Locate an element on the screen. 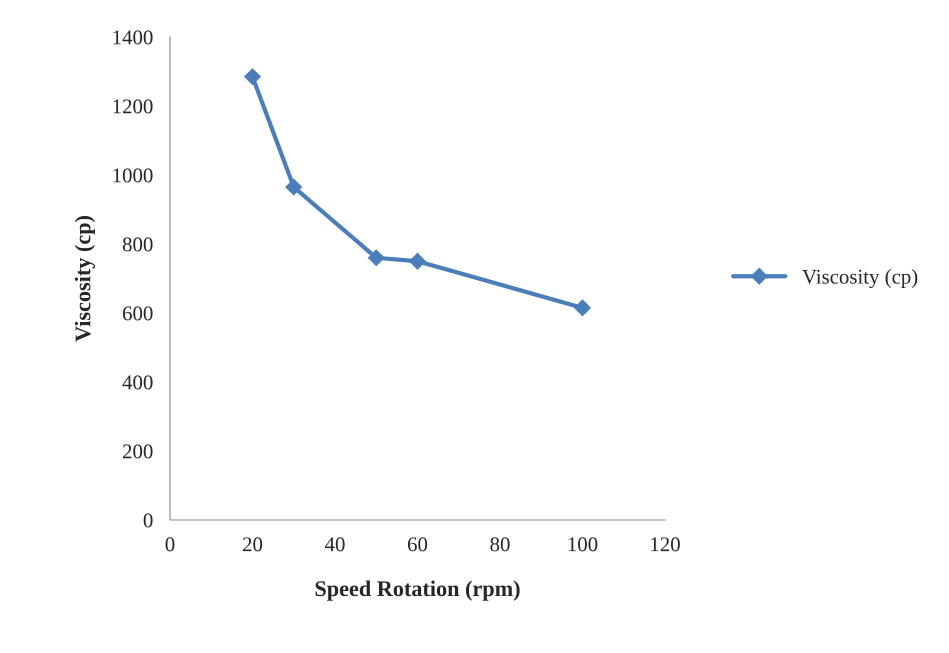 The image size is (949, 653). x-tick-label: 100 is located at coordinates (583, 544).